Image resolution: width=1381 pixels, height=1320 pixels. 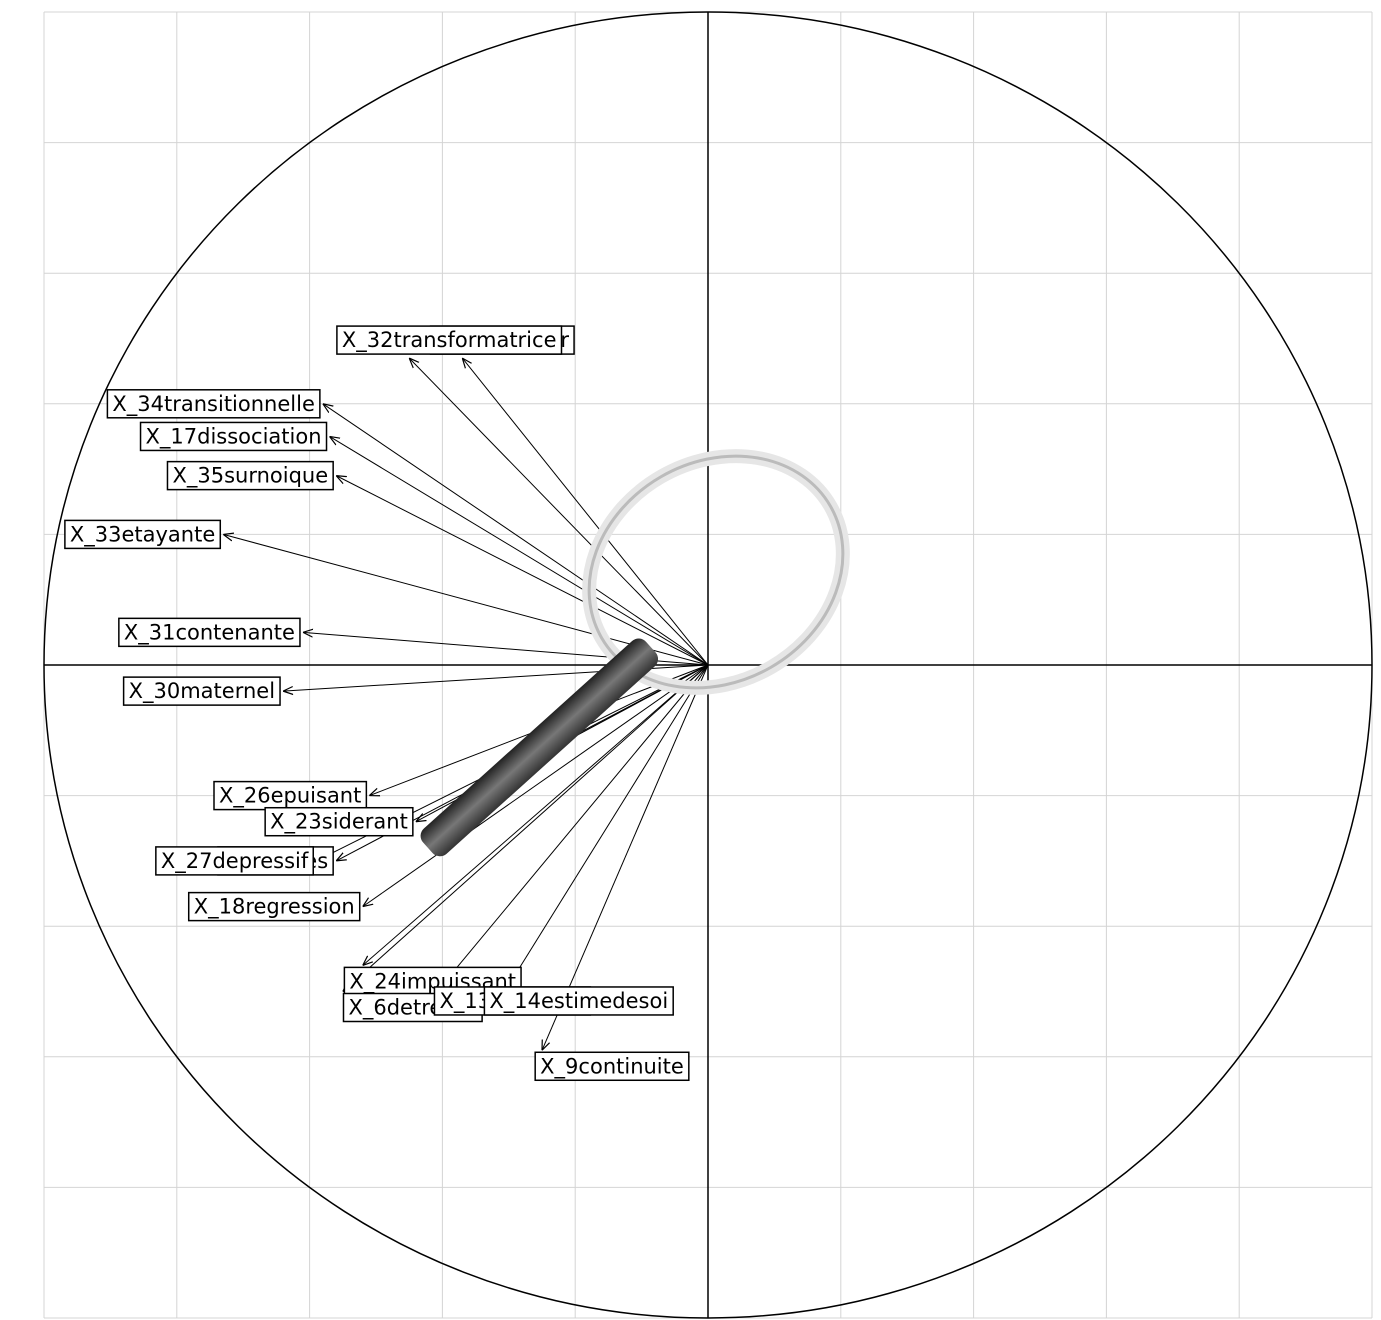 I want to click on variable-label: X_30maternel, so click(x=201, y=691).